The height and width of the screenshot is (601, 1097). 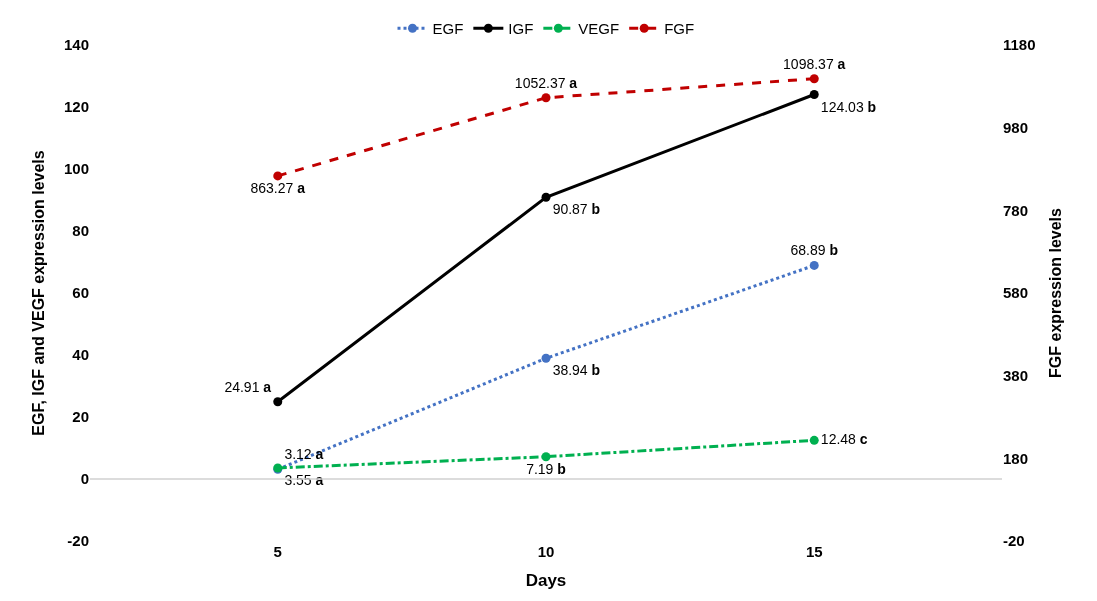 I want to click on legend-label: IGF, so click(x=521, y=29).